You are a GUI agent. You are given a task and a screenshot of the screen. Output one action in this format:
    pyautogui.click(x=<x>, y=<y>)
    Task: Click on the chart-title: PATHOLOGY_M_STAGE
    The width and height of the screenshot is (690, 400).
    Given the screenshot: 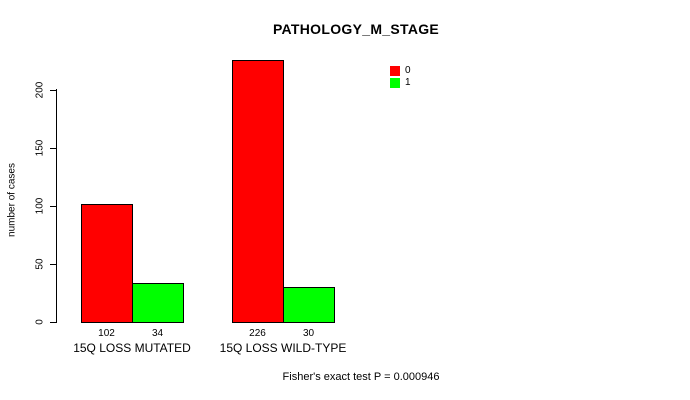 What is the action you would take?
    pyautogui.click(x=356, y=29)
    